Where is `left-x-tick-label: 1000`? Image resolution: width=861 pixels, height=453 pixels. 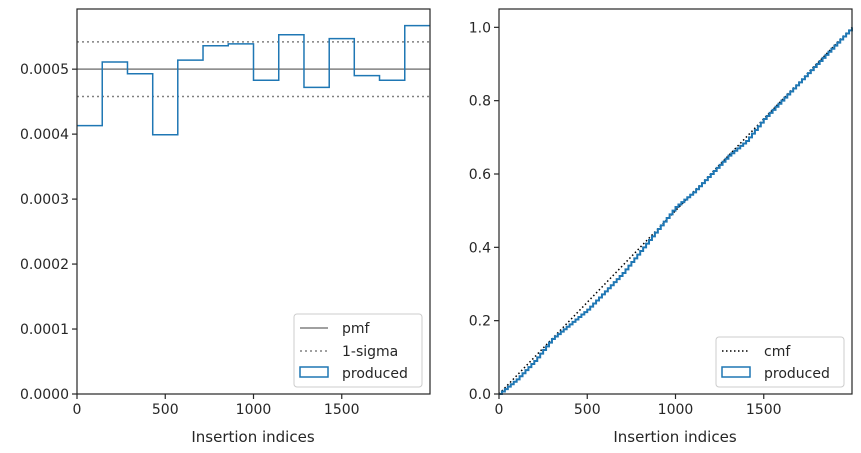
left-x-tick-label: 1000 is located at coordinates (254, 410).